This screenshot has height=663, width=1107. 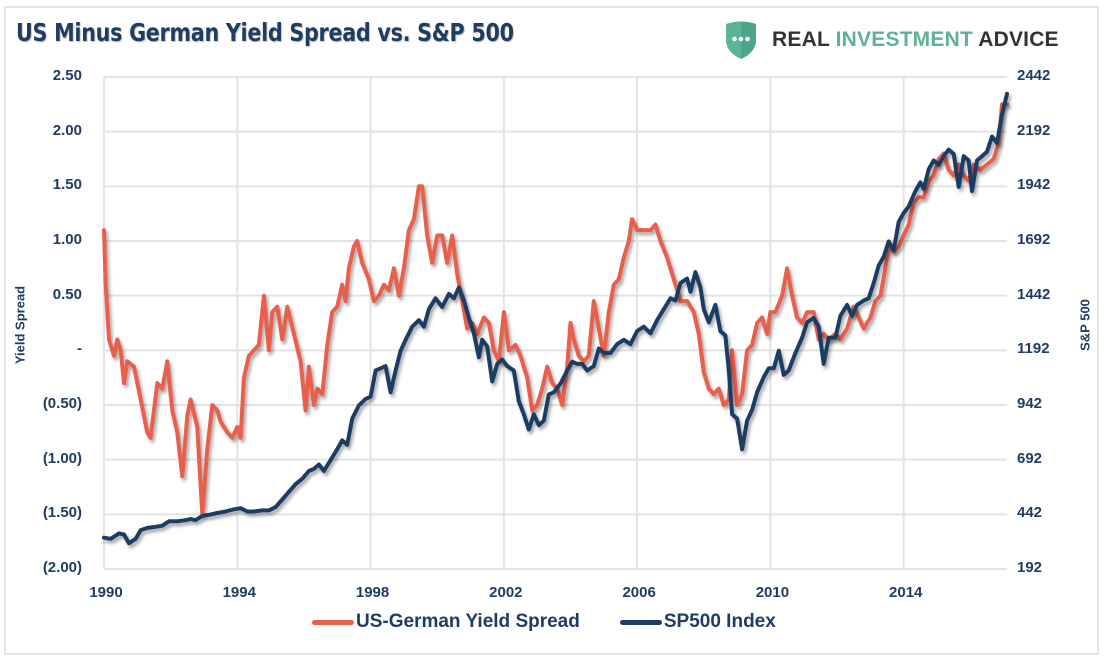 What do you see at coordinates (67, 75) in the screenshot?
I see `y-tick-label-left: 2.50` at bounding box center [67, 75].